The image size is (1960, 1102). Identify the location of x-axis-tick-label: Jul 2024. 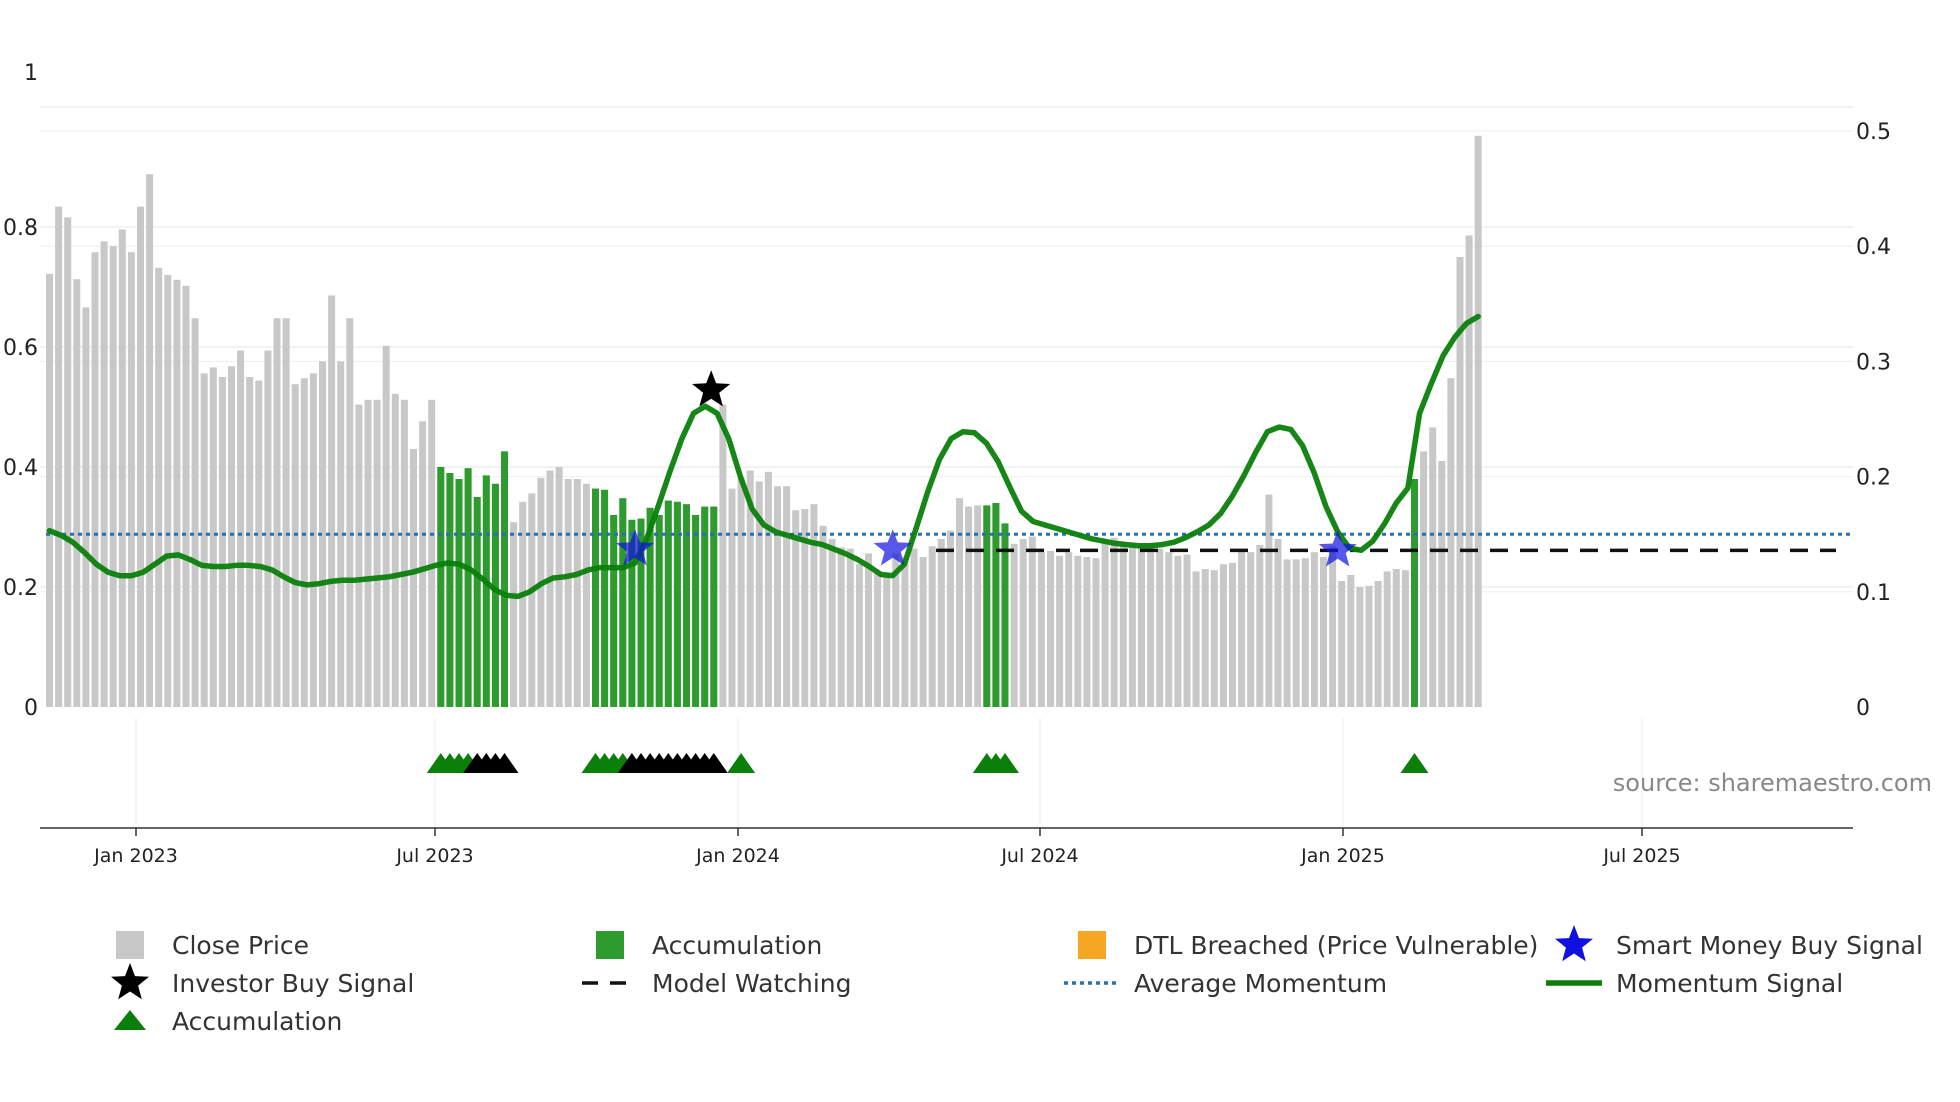
(1039, 856).